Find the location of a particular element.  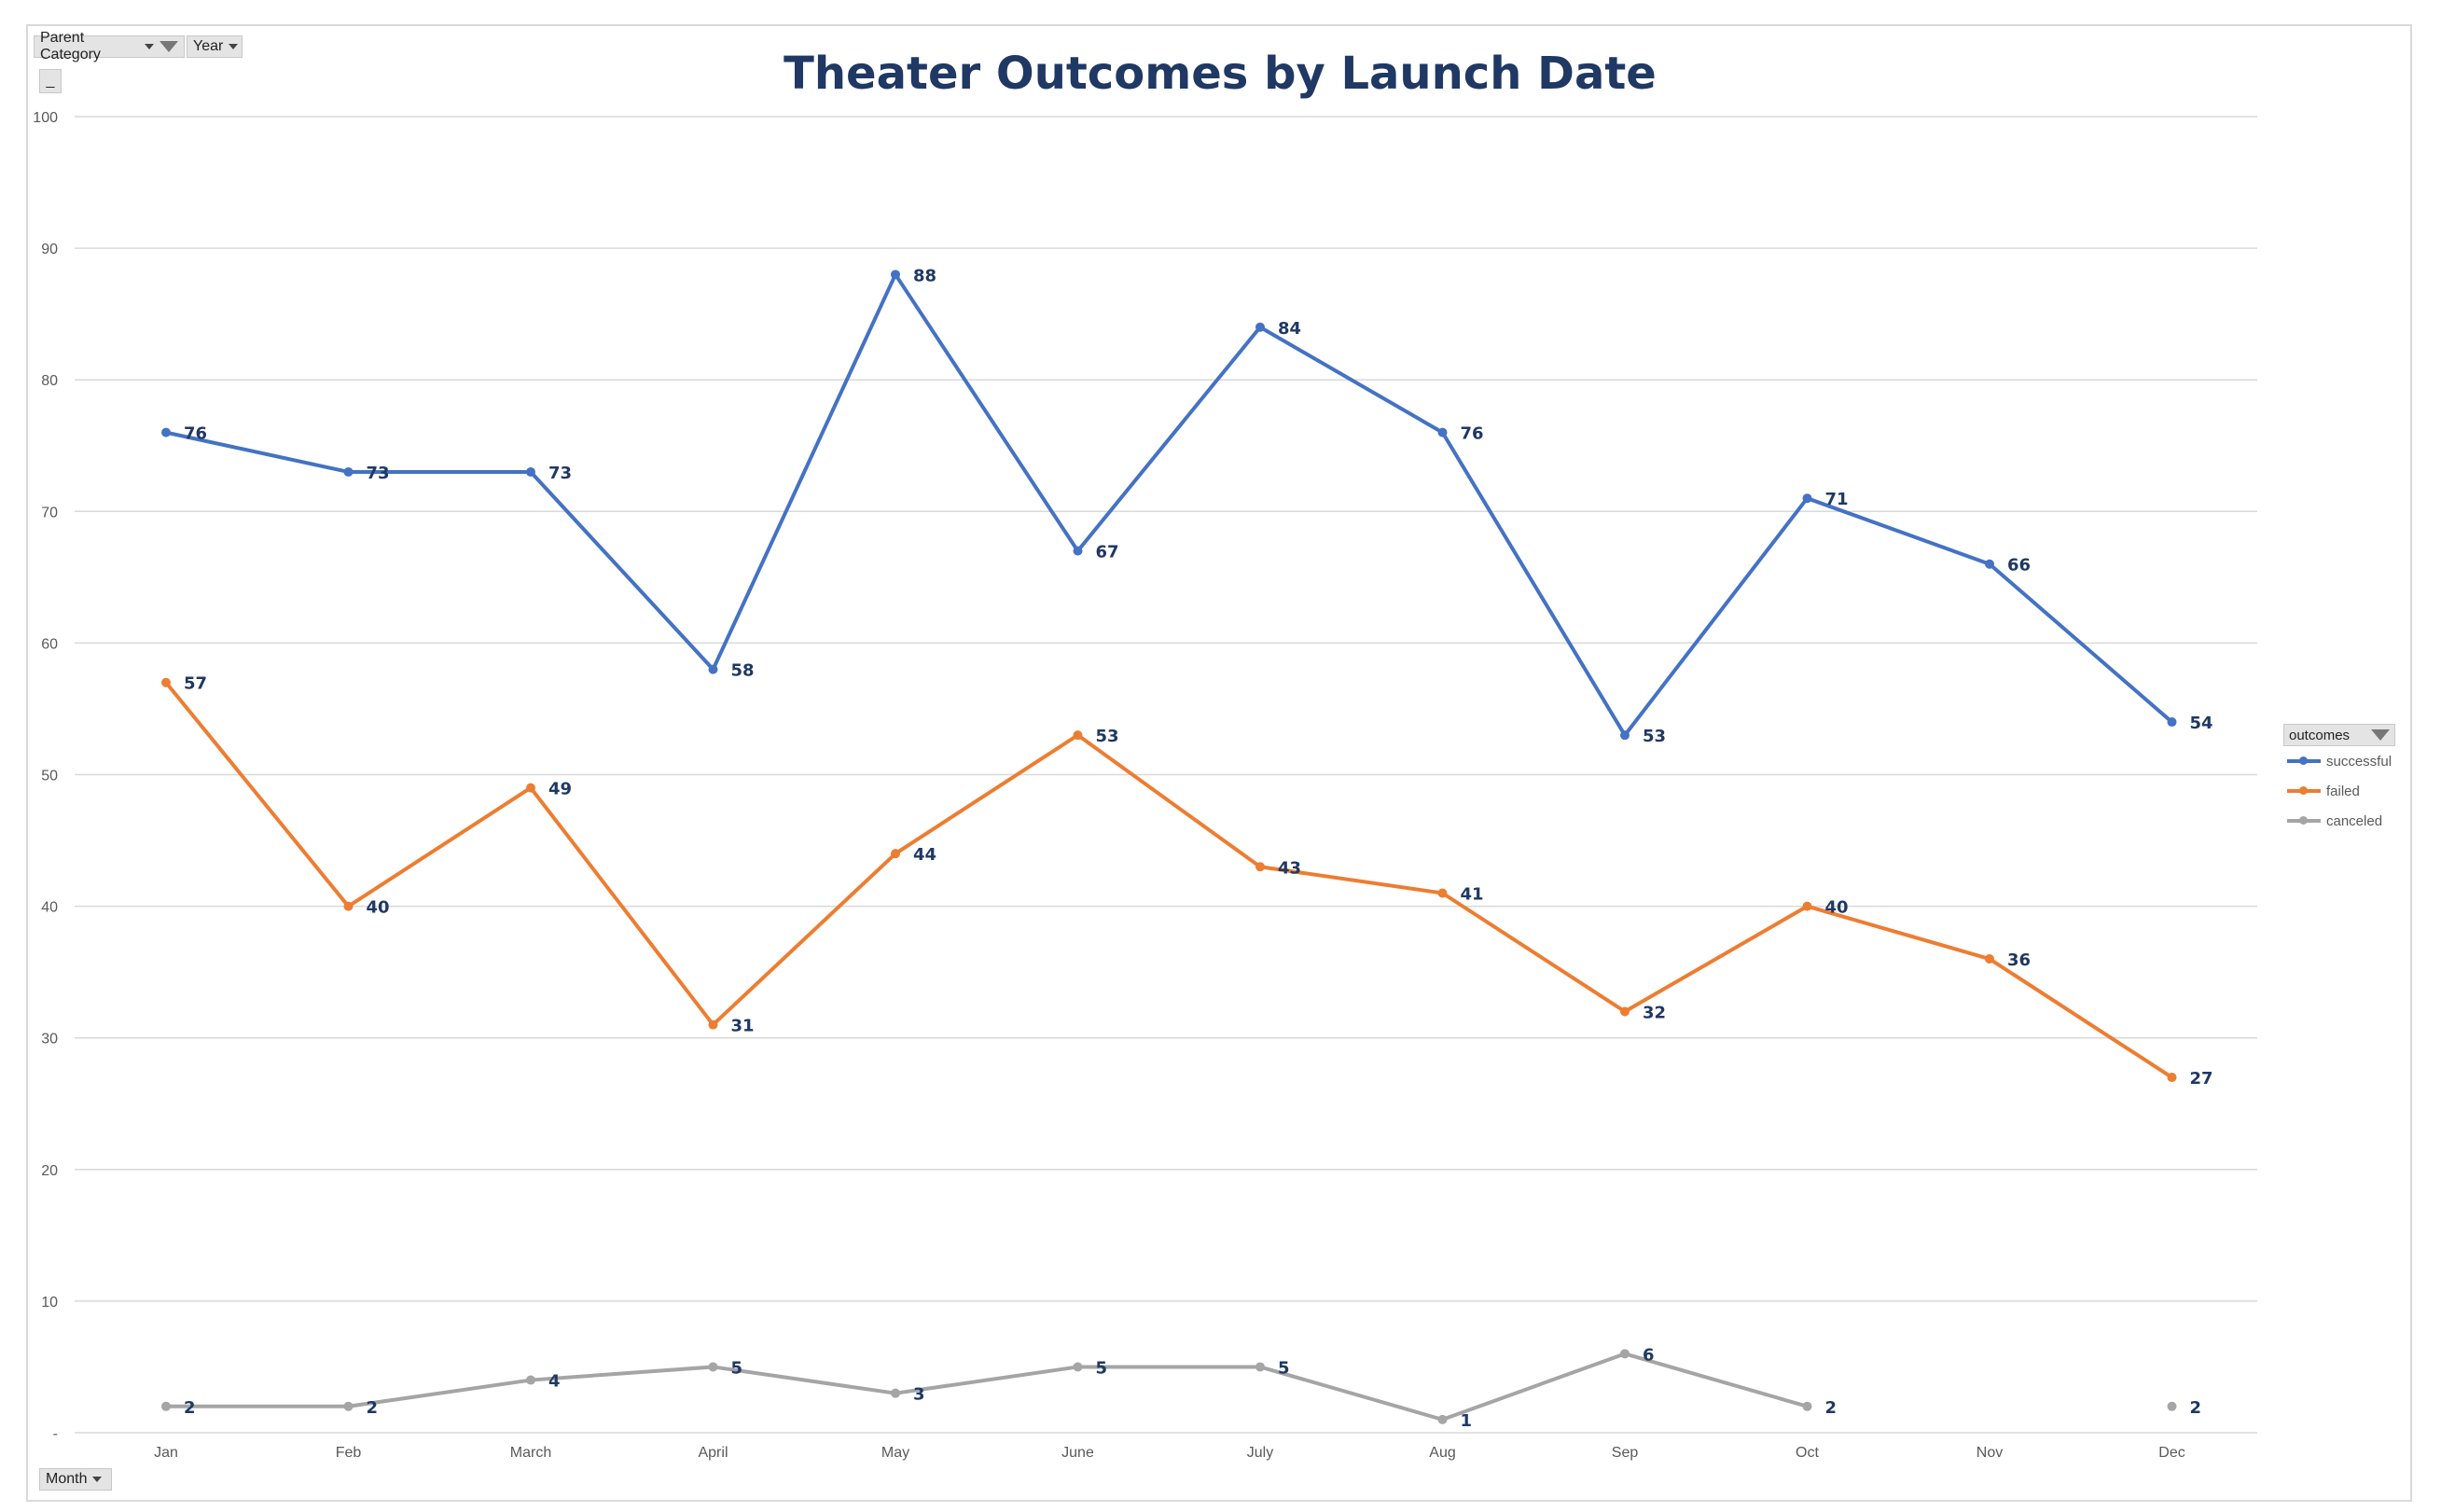

month-field-button: Month is located at coordinates (75, 1479).